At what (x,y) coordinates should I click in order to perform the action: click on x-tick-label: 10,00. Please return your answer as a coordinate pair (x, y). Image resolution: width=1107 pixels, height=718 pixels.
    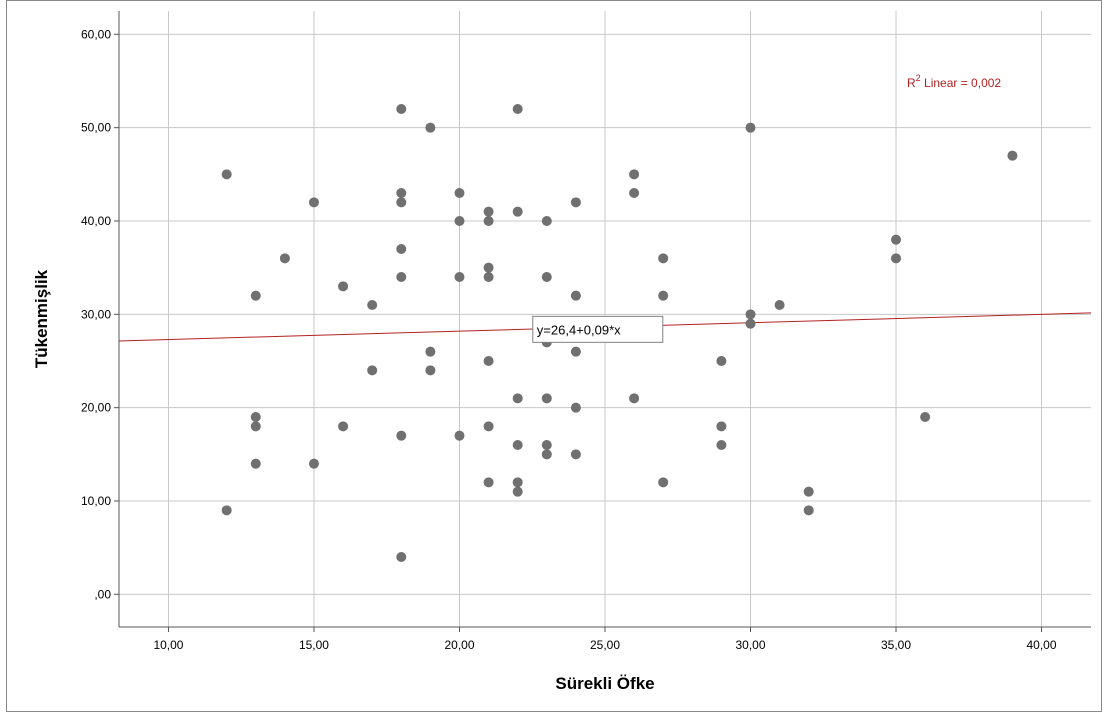
    Looking at the image, I should click on (168, 645).